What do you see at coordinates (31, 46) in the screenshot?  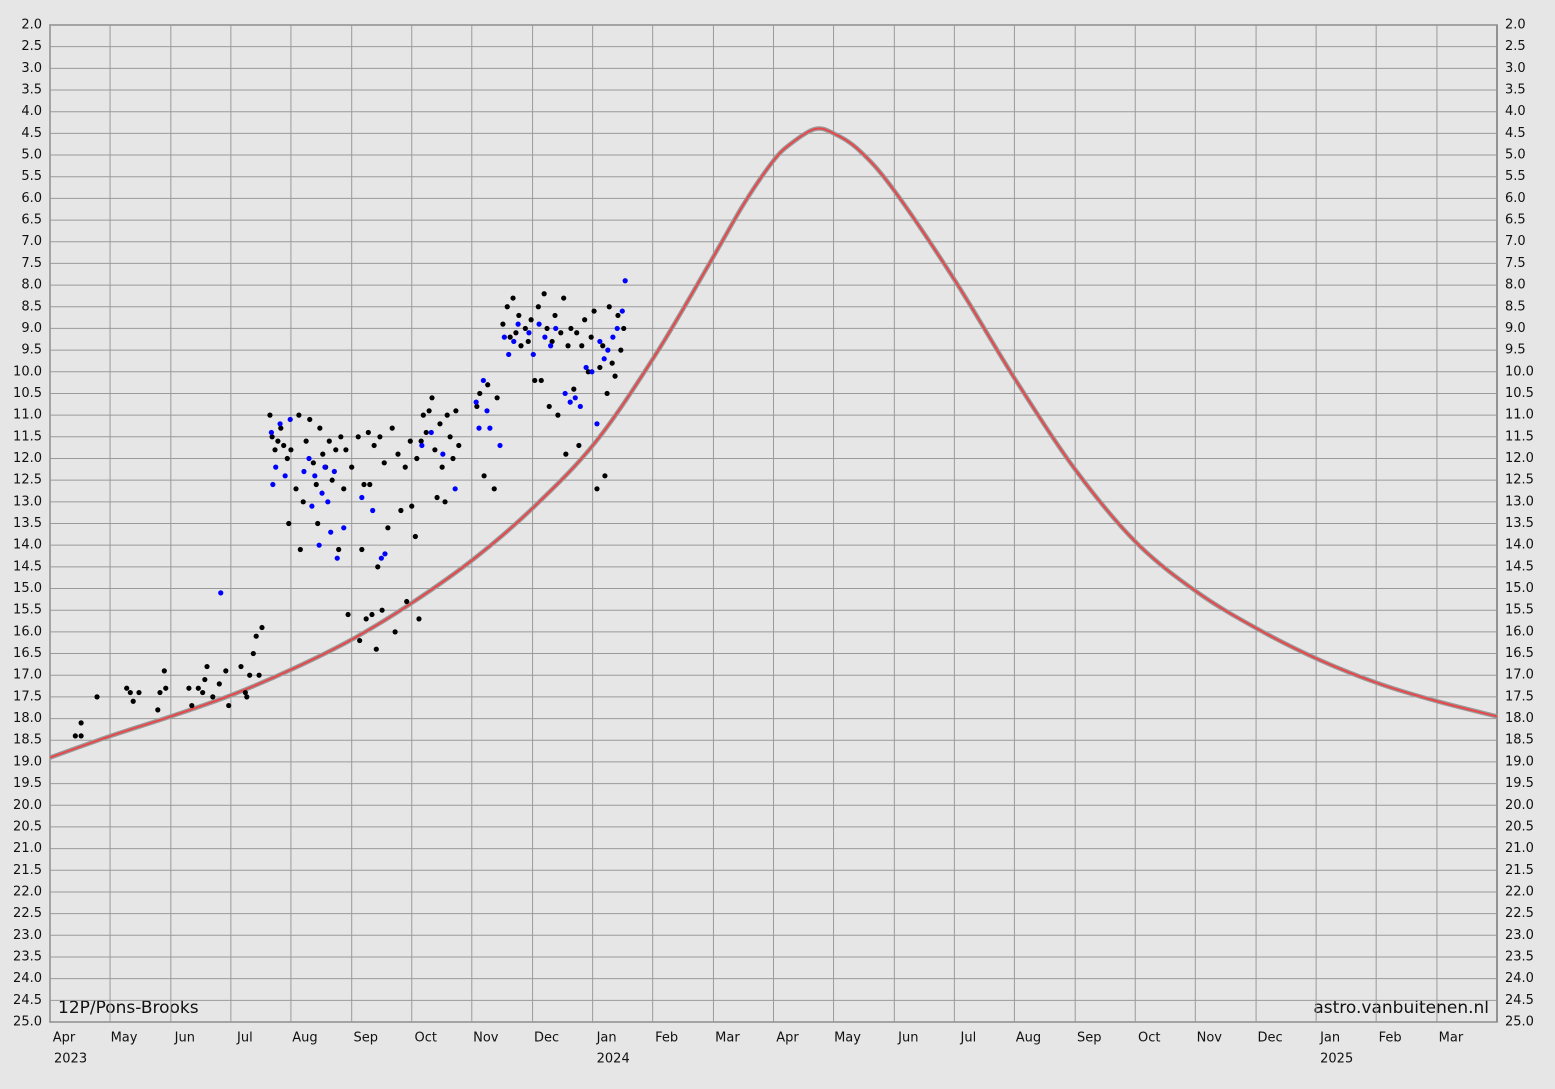 I see `y-tick-label: 2.5` at bounding box center [31, 46].